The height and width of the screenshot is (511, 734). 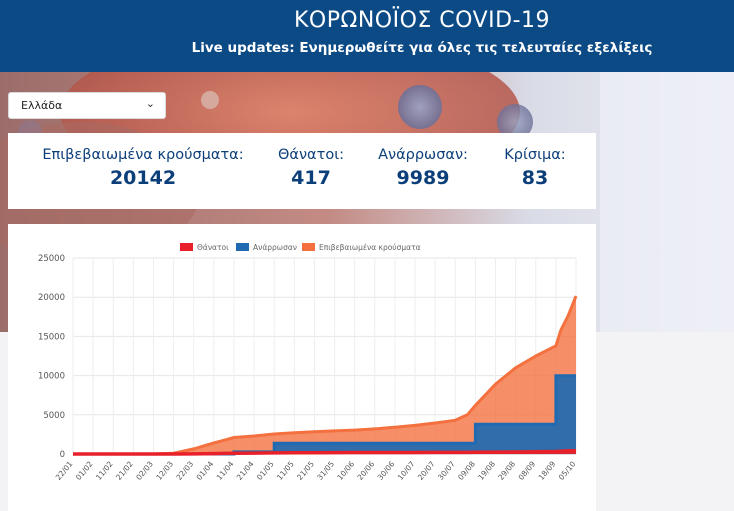 I want to click on y-tick-label: 25000, so click(x=51, y=259).